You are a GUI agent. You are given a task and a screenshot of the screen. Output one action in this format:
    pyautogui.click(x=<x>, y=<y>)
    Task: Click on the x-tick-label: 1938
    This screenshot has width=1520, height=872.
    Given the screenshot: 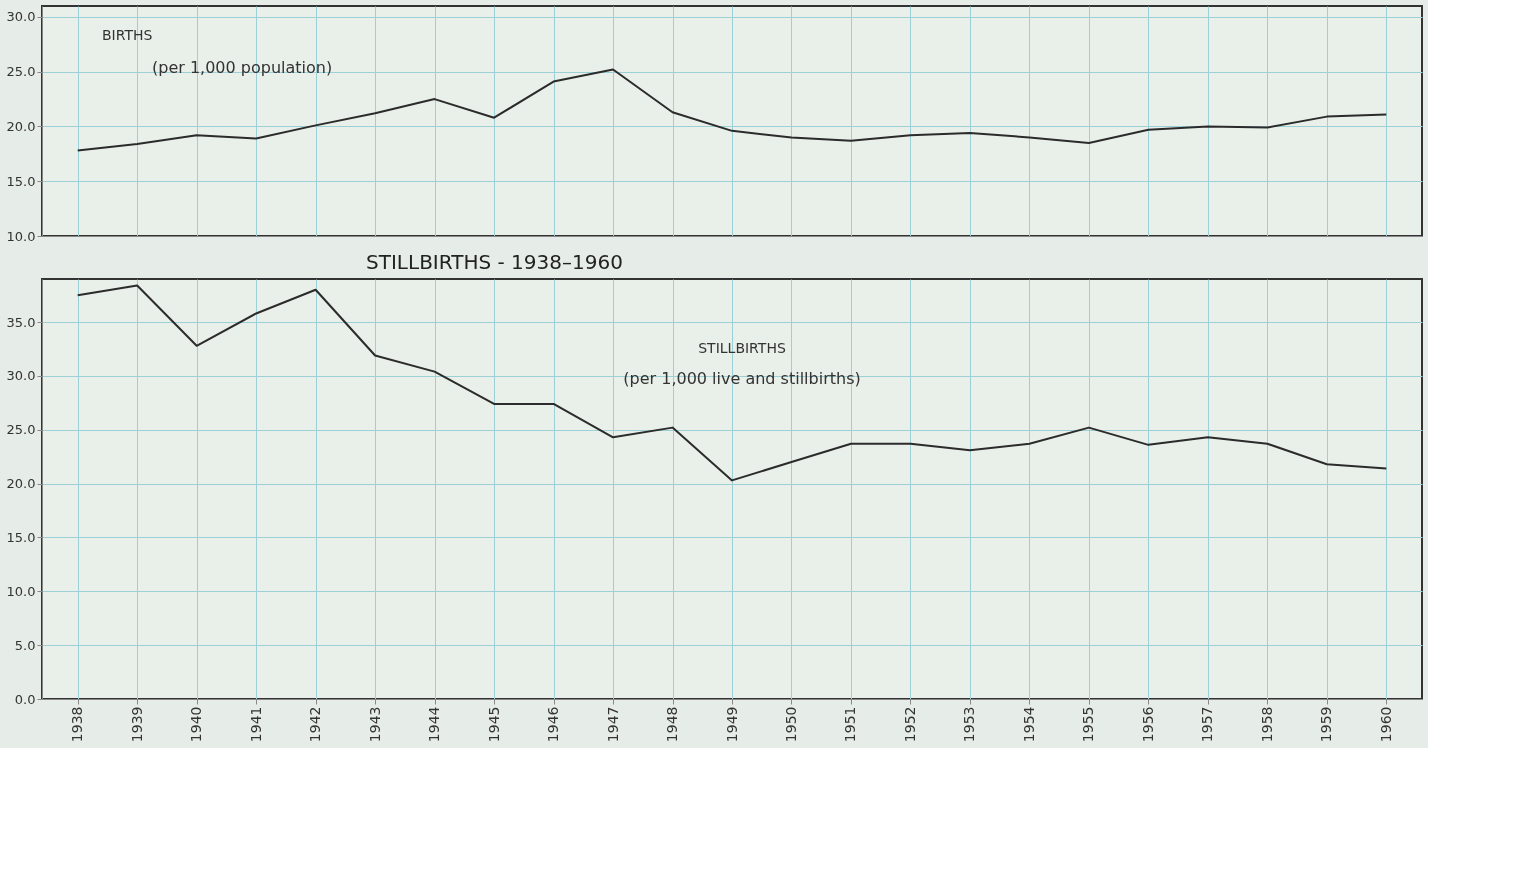 What is the action you would take?
    pyautogui.click(x=77, y=724)
    